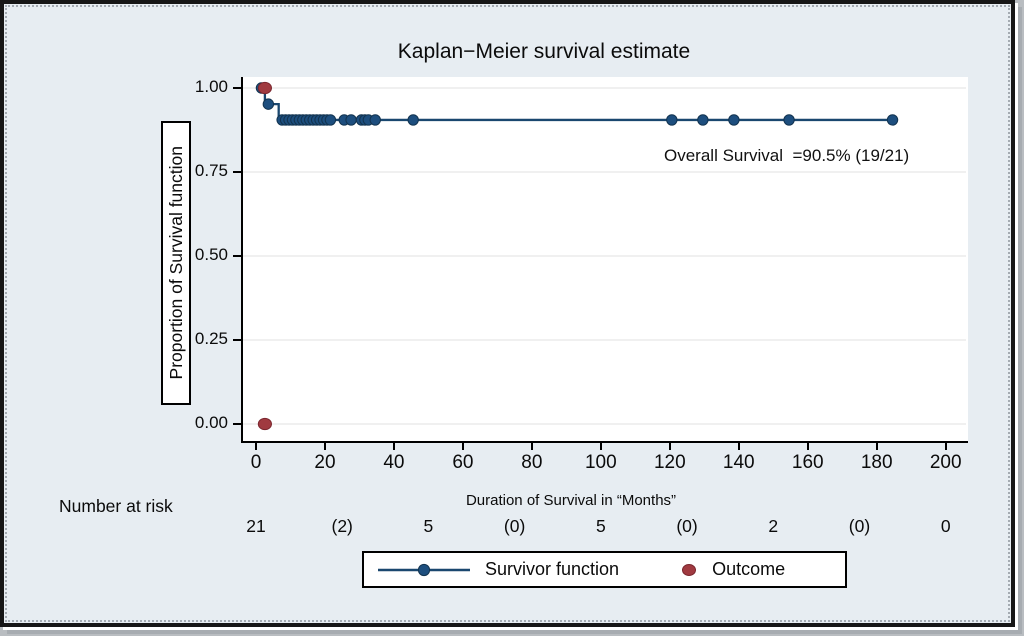 This screenshot has width=1024, height=636. What do you see at coordinates (571, 500) in the screenshot?
I see `x-axis-label: Duration of Survival in “Months”` at bounding box center [571, 500].